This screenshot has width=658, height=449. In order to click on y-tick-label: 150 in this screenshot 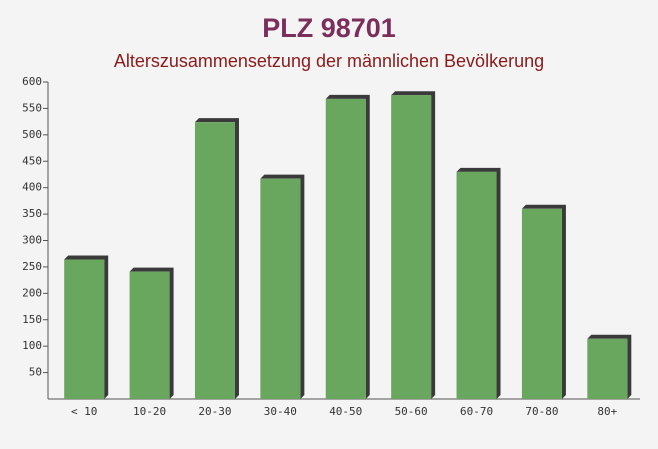, I will do `click(32, 319)`.